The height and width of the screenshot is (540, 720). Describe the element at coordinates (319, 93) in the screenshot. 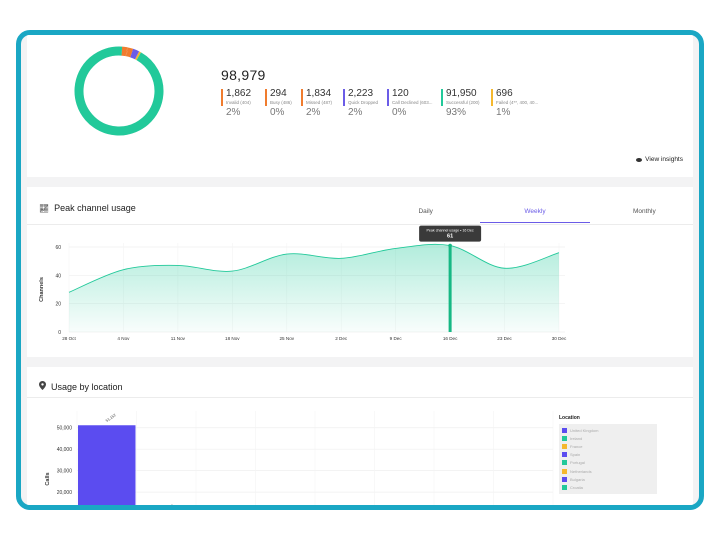

I see `stat-value: 1,834` at that location.